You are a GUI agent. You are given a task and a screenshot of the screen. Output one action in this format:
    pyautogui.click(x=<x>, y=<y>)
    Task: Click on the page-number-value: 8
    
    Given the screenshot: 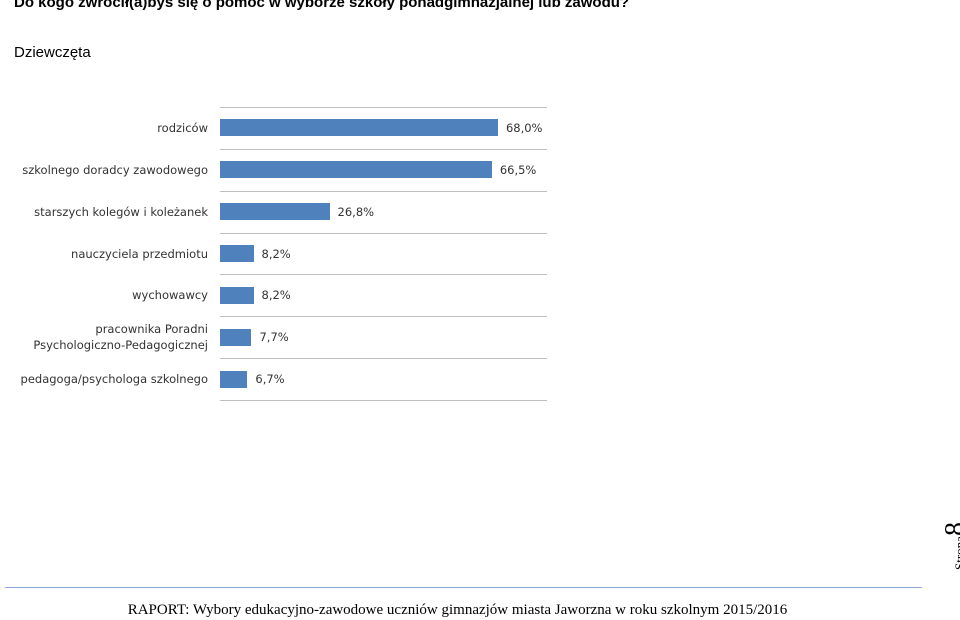 What is the action you would take?
    pyautogui.click(x=950, y=529)
    